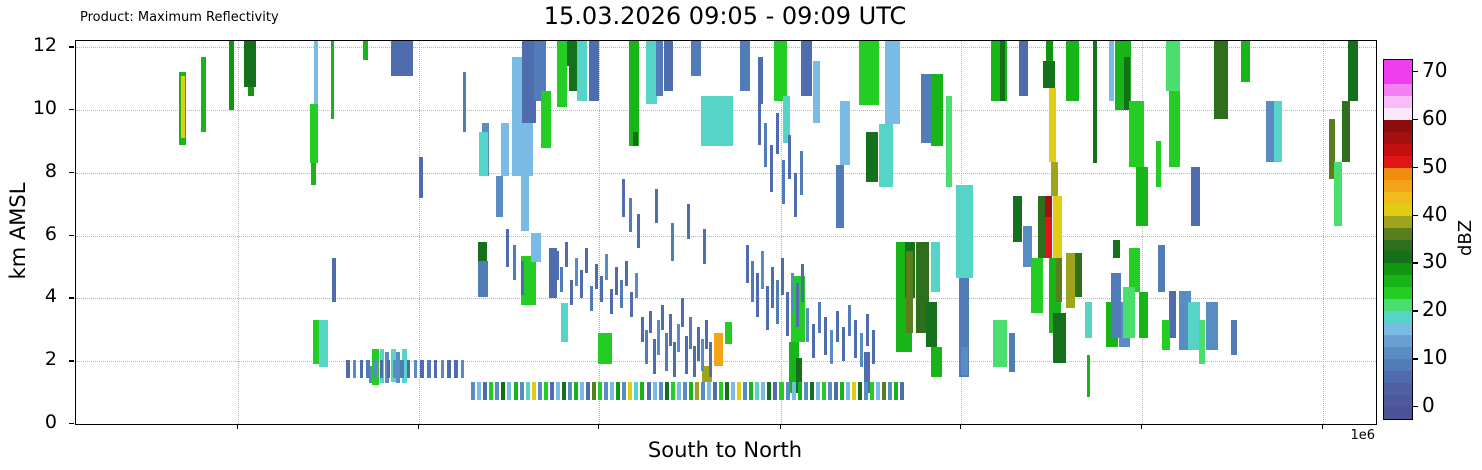  I want to click on x-axis-label: South to North, so click(725, 450).